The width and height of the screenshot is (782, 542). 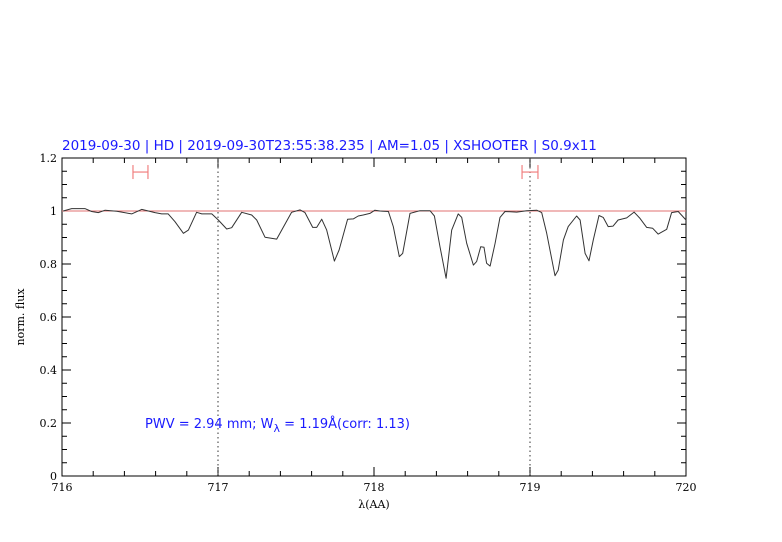 What do you see at coordinates (62, 487) in the screenshot?
I see `x-tick-label: 716` at bounding box center [62, 487].